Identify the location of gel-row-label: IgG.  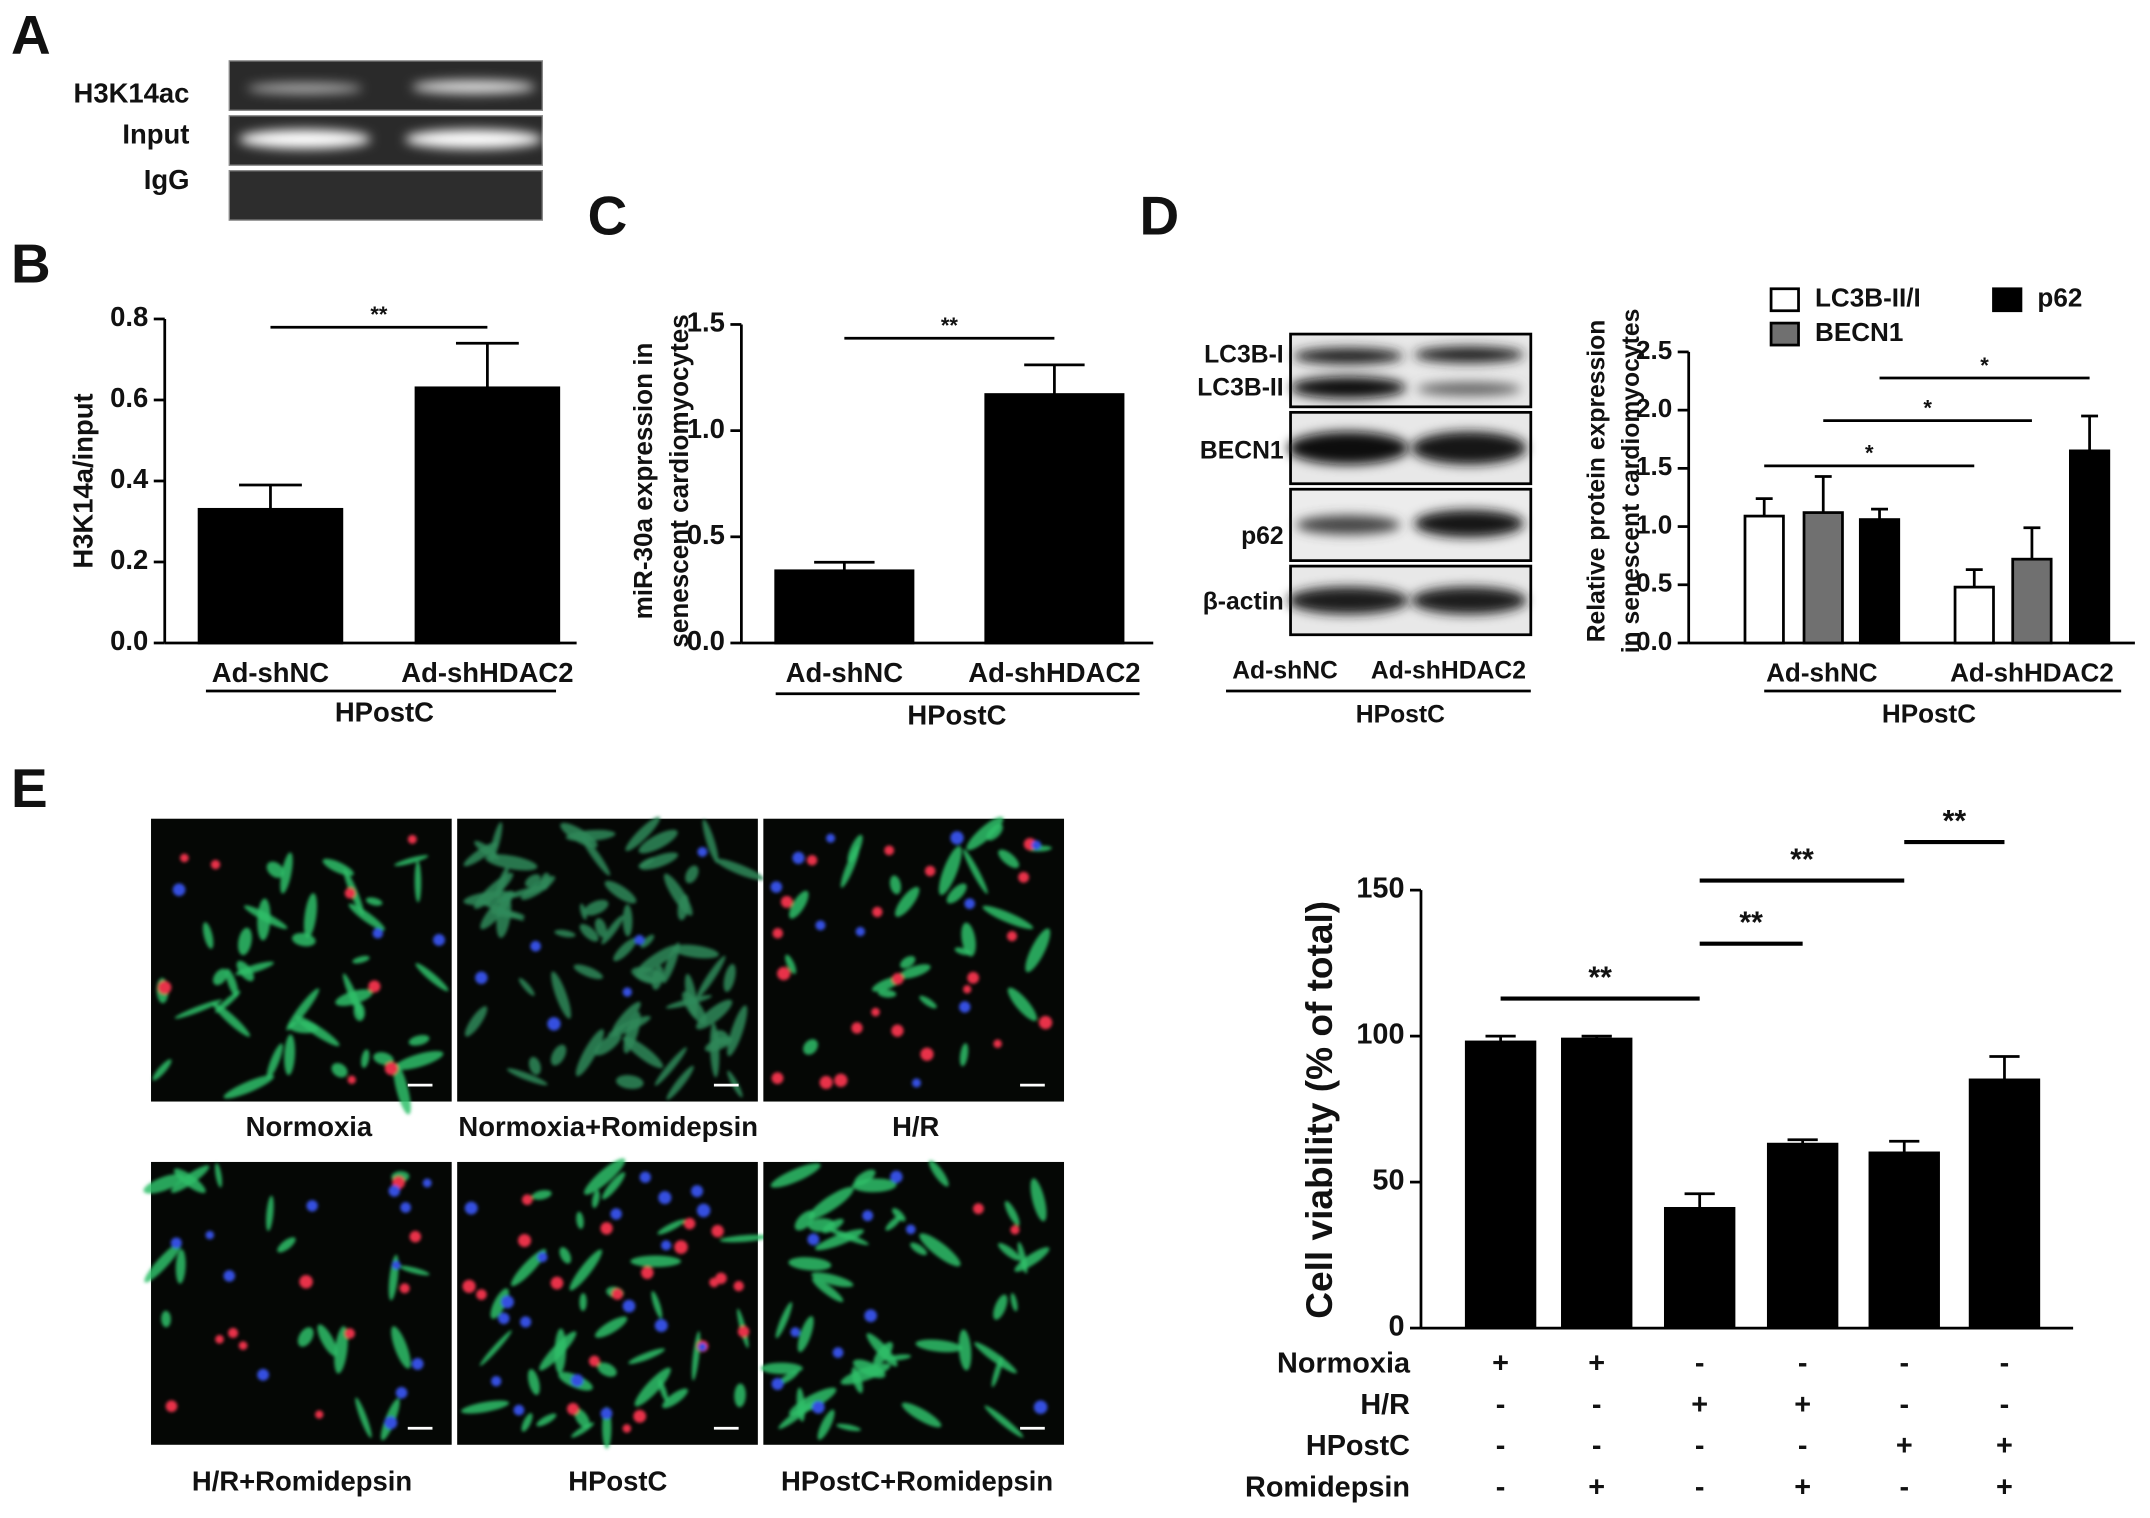
(167, 179).